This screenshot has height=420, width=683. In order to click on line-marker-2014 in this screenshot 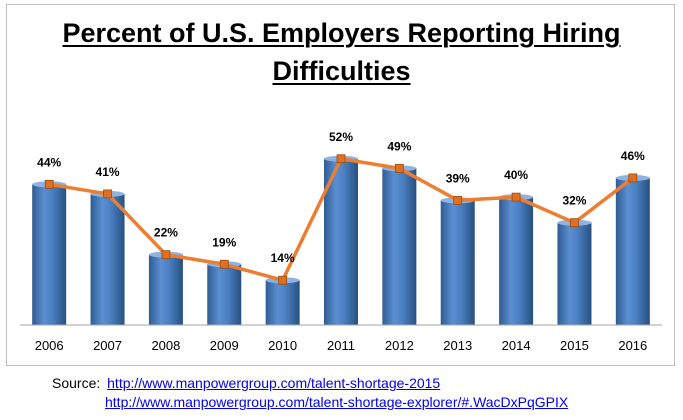, I will do `click(516, 197)`.